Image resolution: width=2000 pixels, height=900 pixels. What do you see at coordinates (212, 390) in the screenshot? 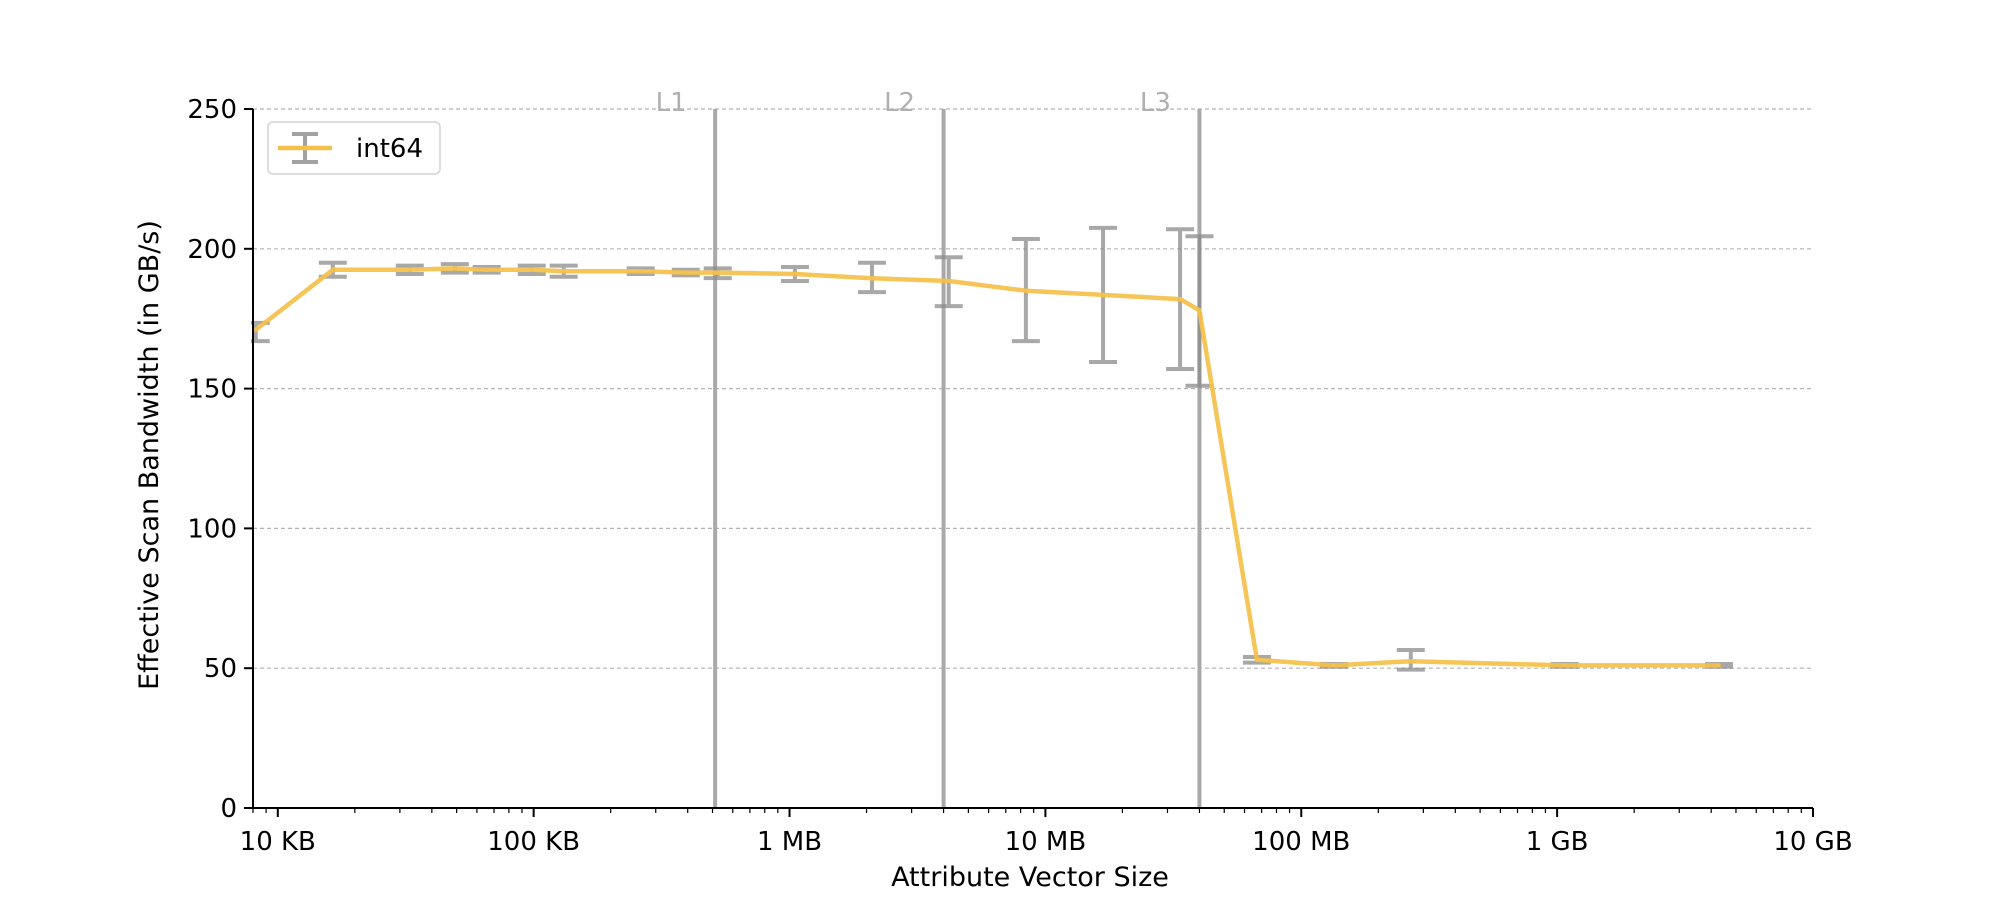
I see `y-tick-label: 150` at bounding box center [212, 390].